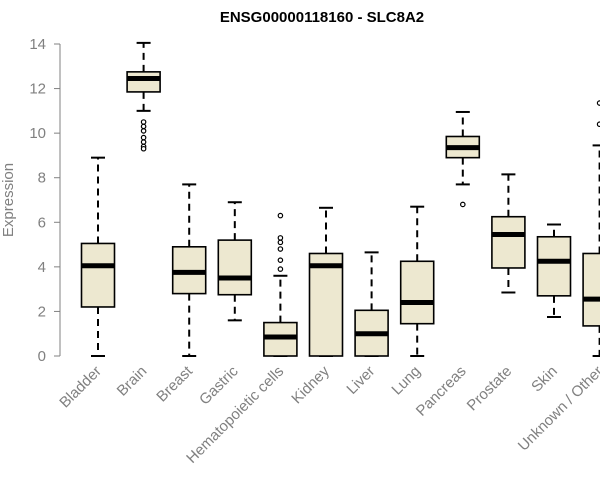 The image size is (600, 500). What do you see at coordinates (37, 133) in the screenshot?
I see `y-tick-label: 10` at bounding box center [37, 133].